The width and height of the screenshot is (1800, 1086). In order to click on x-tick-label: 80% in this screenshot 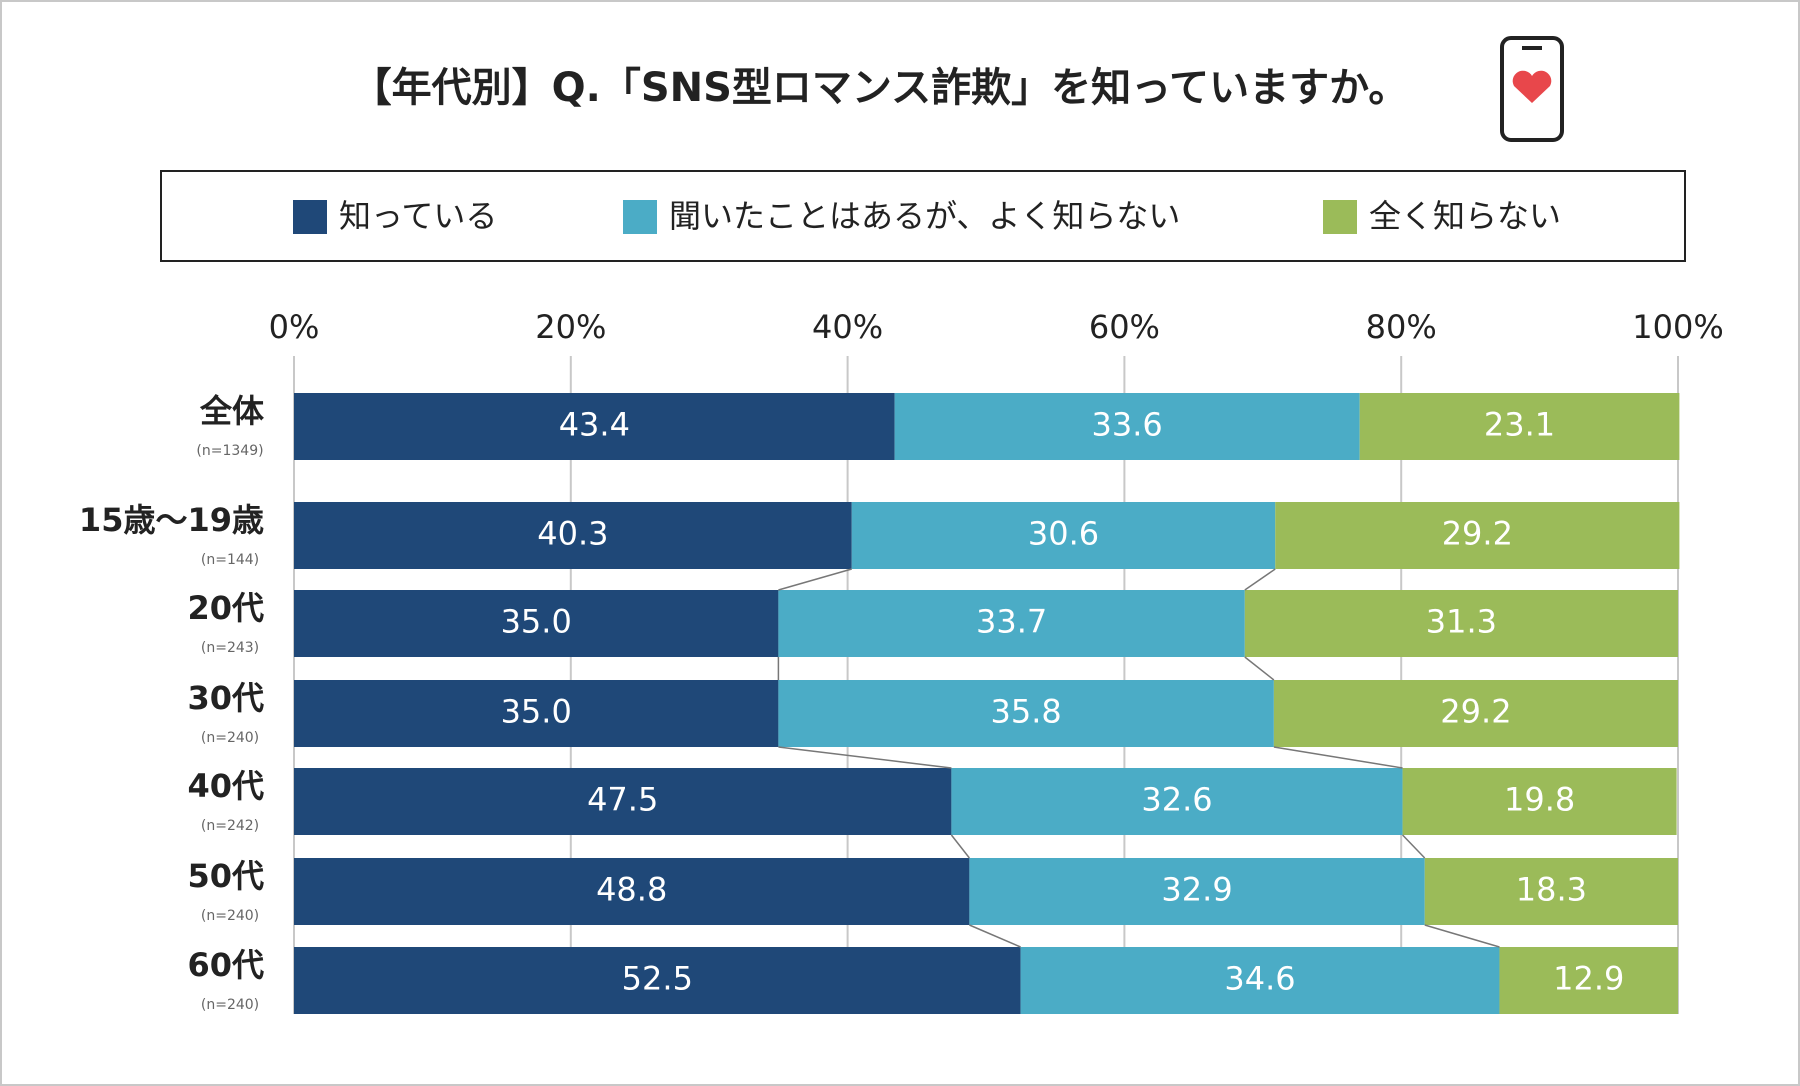, I will do `click(1401, 327)`.